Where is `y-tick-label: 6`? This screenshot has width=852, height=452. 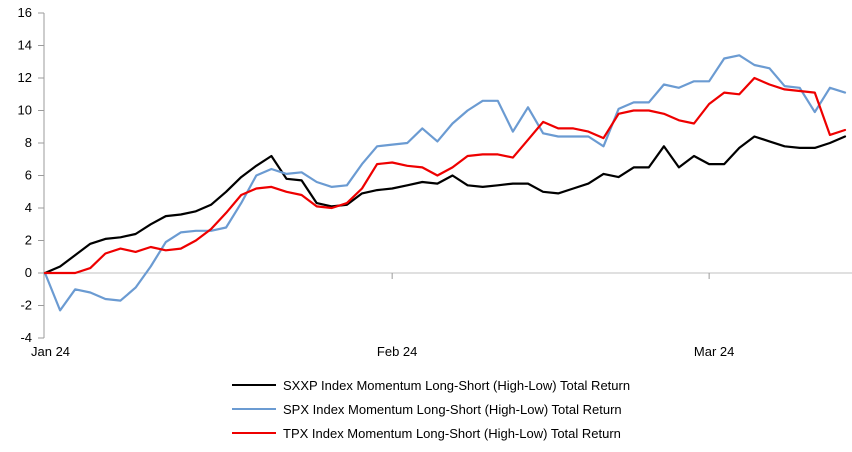
y-tick-label: 6 is located at coordinates (28, 175).